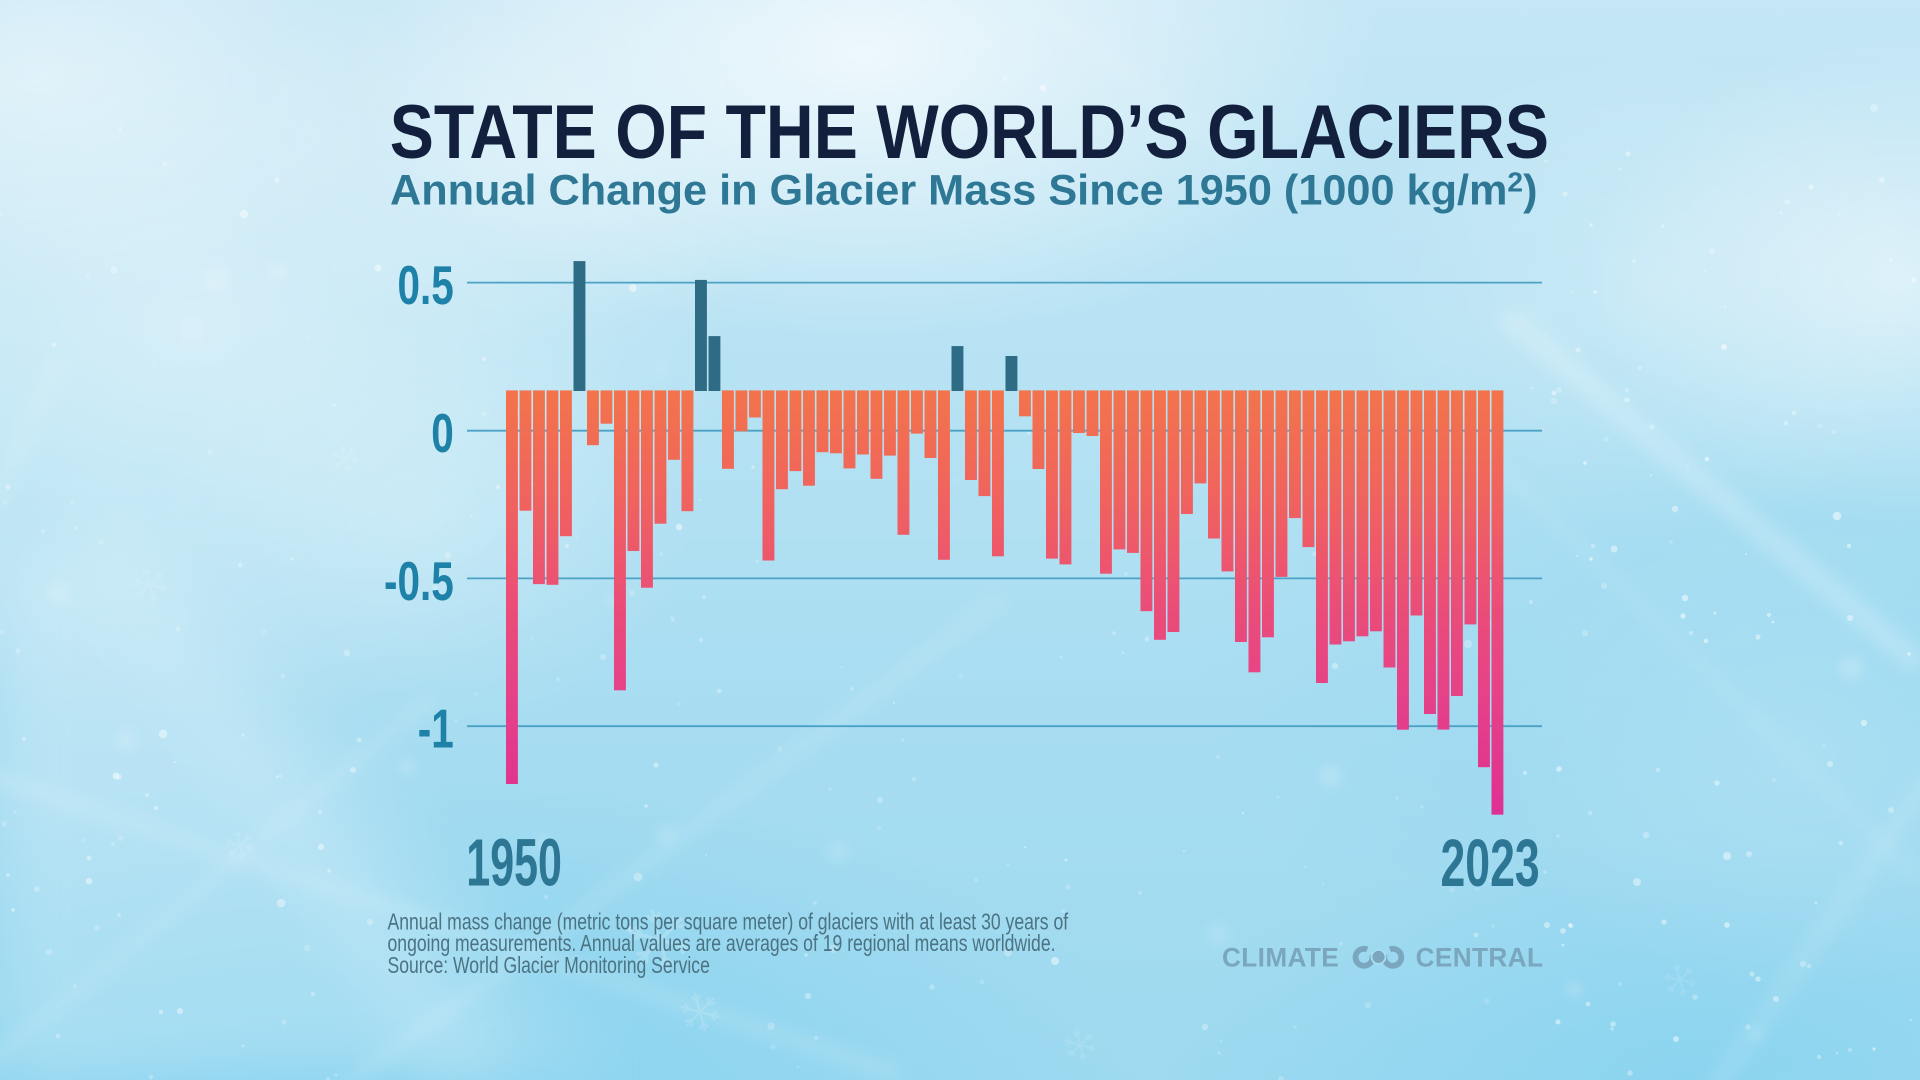 Image resolution: width=1920 pixels, height=1080 pixels. What do you see at coordinates (436, 729) in the screenshot?
I see `svg-text: -1` at bounding box center [436, 729].